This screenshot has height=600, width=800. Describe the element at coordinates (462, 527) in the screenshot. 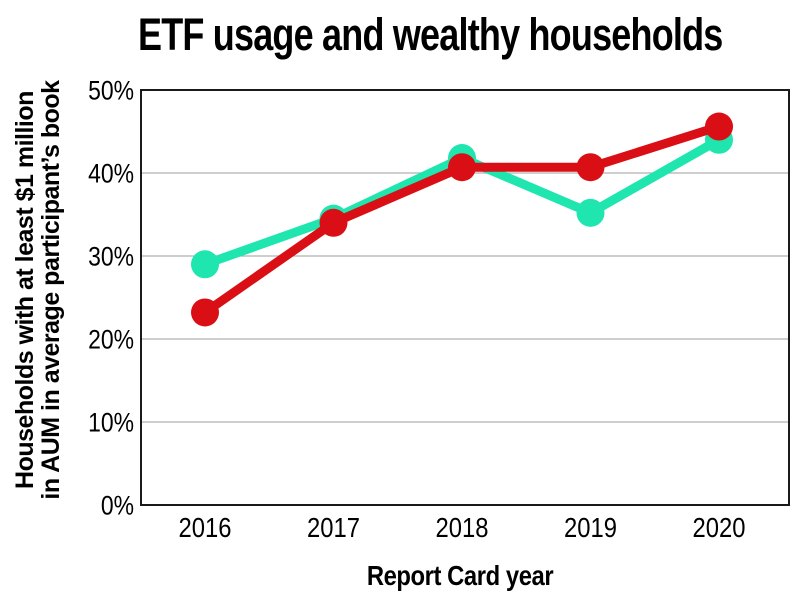

I see `x-tick-label-2018: 2018` at that location.